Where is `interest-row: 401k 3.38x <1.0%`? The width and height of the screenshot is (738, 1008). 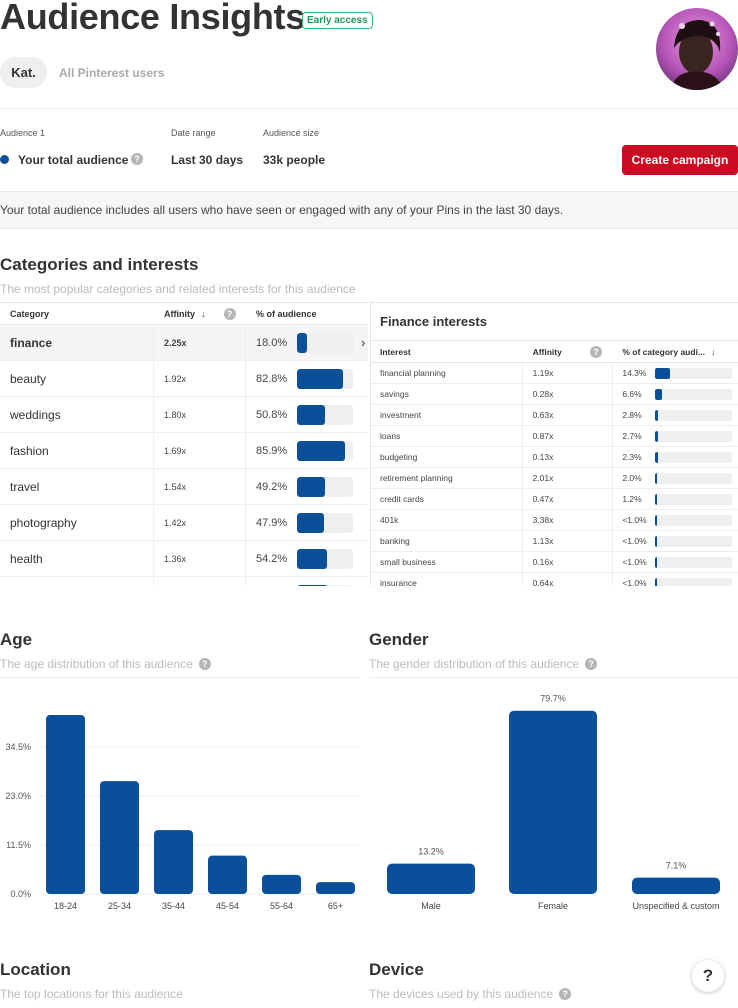
interest-row: 401k 3.38x <1.0% is located at coordinates (554, 520).